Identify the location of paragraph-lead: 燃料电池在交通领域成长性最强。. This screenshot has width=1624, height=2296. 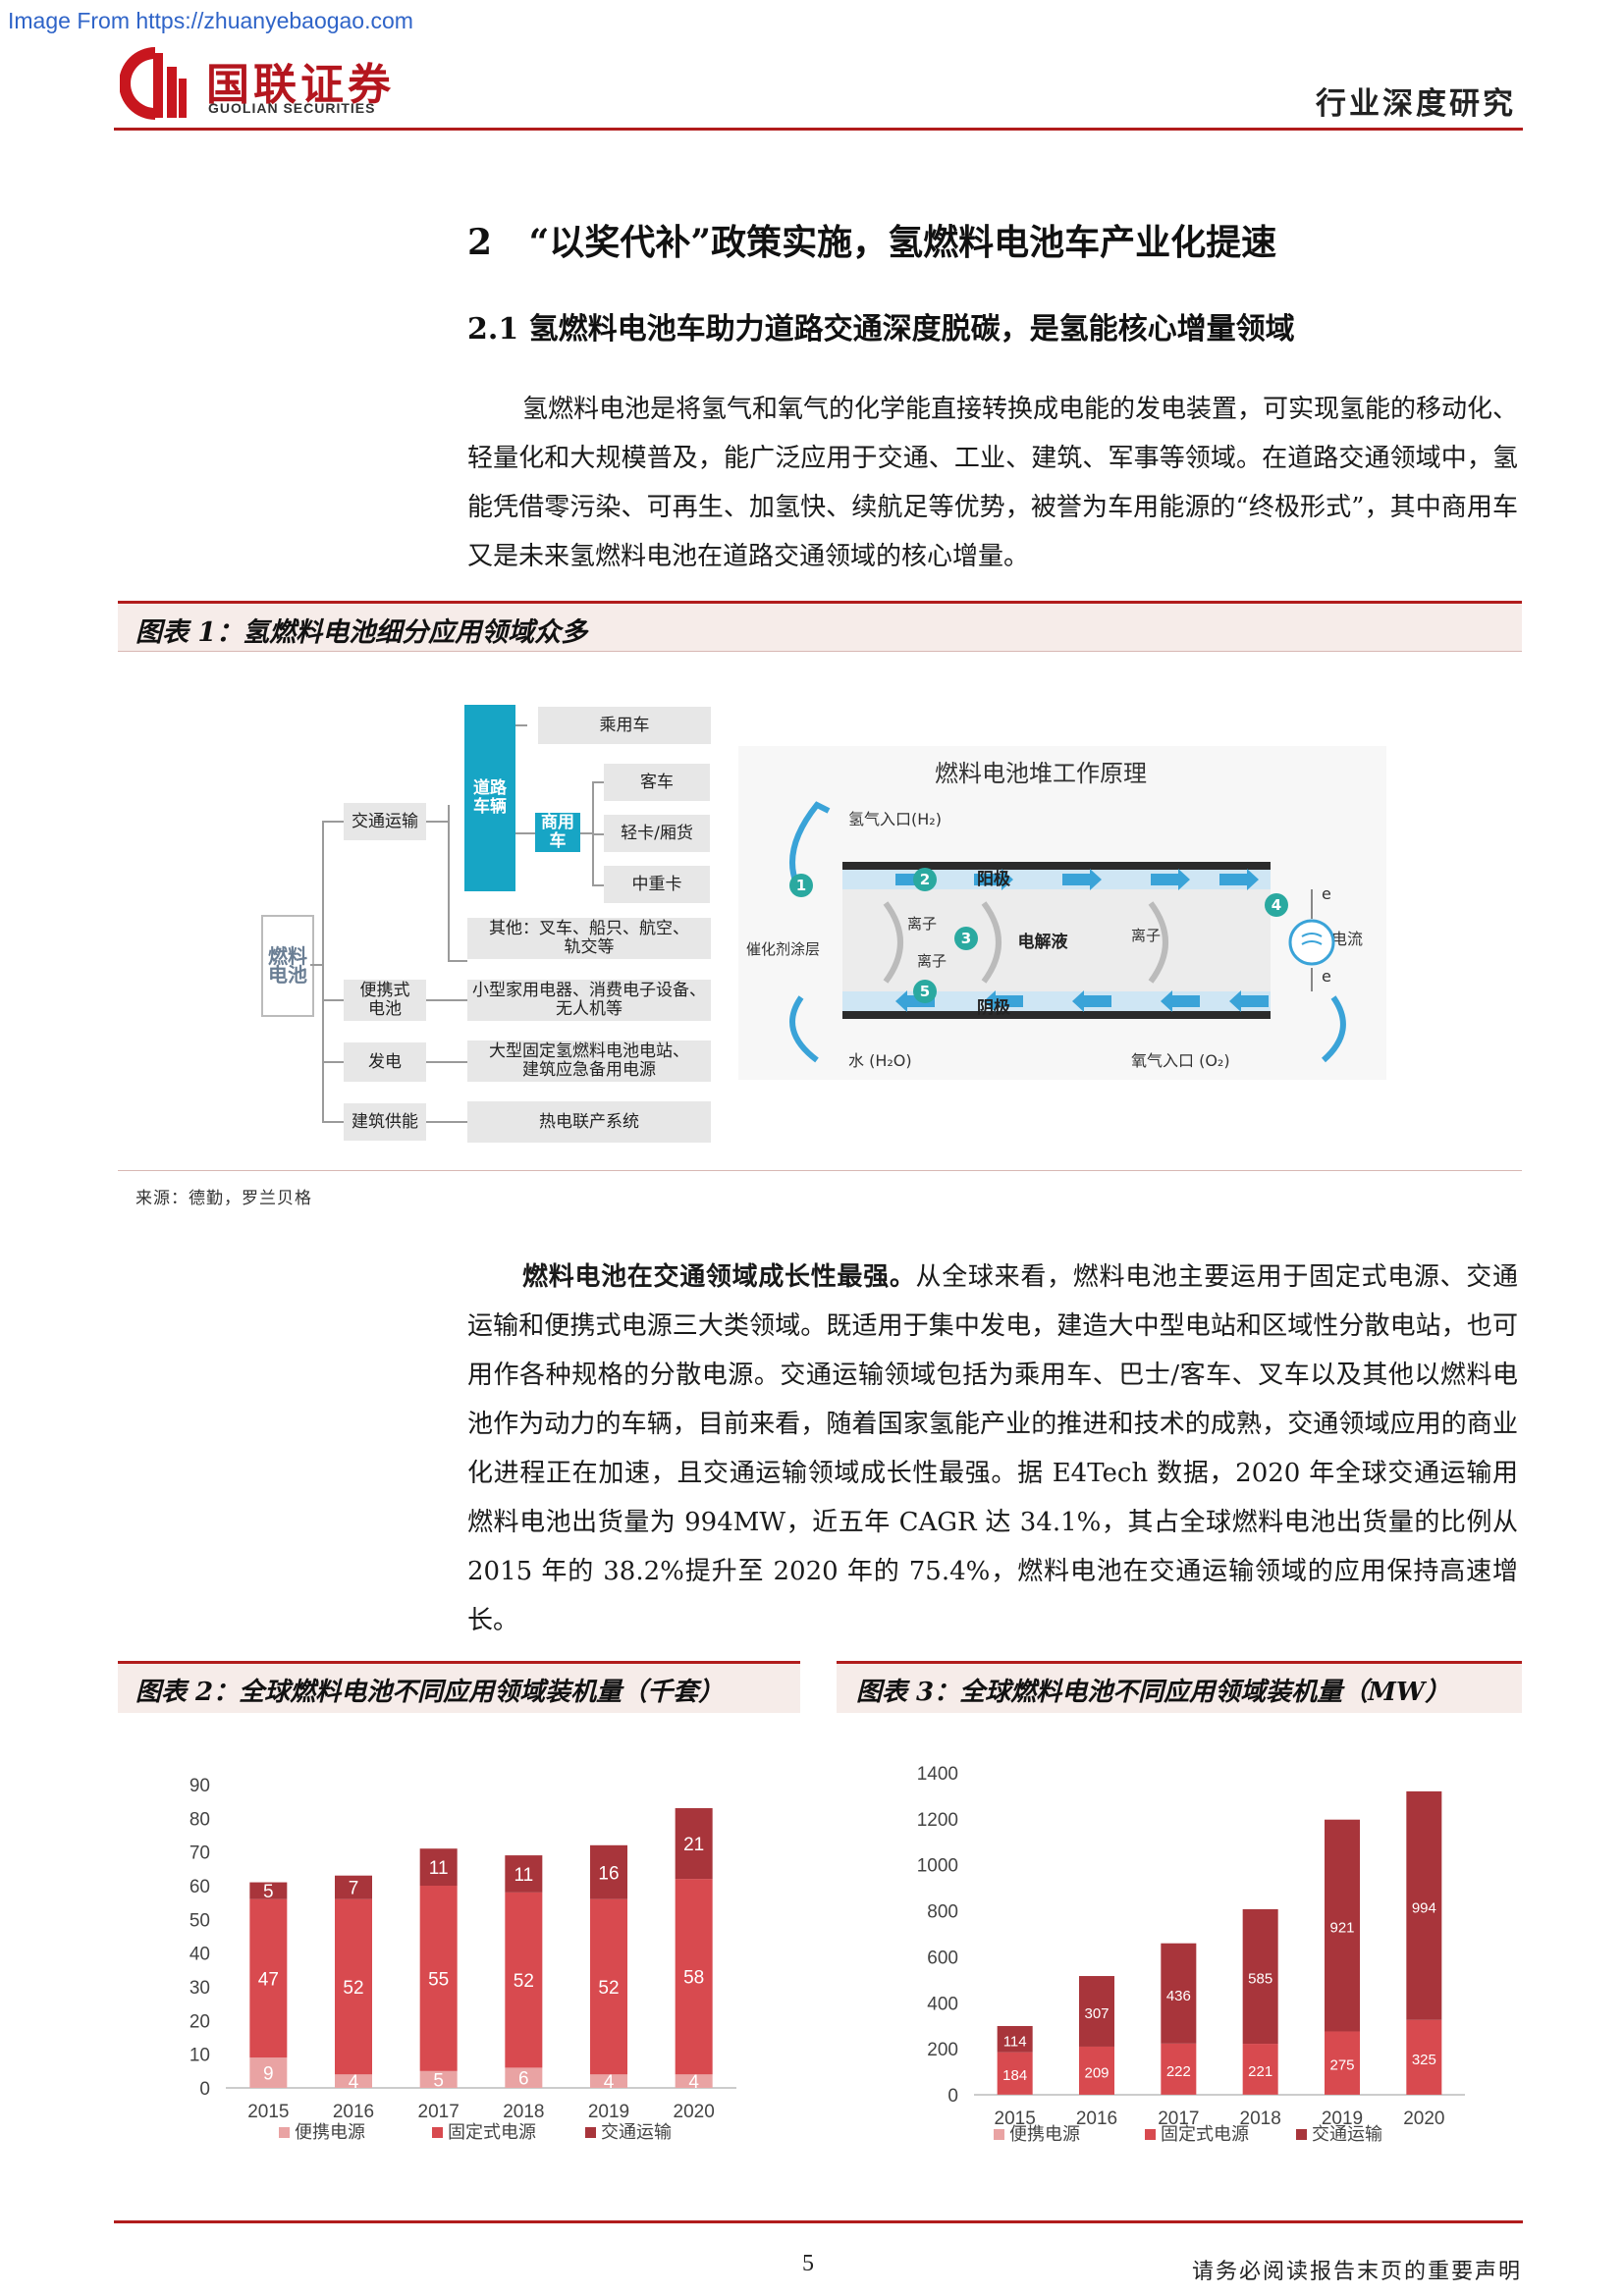
(719, 1277).